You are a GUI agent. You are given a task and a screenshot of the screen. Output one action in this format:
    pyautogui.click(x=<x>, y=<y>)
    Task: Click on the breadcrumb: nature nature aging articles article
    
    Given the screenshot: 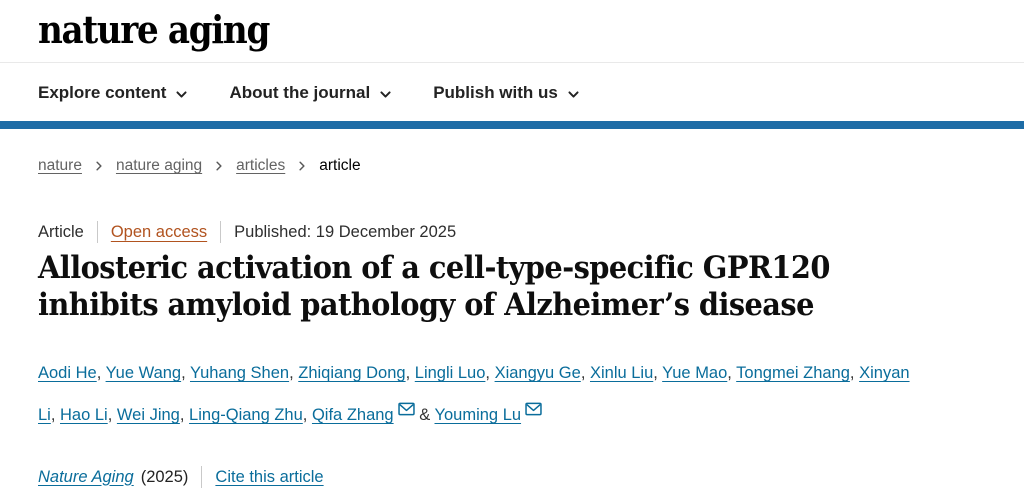 What is the action you would take?
    pyautogui.click(x=500, y=166)
    